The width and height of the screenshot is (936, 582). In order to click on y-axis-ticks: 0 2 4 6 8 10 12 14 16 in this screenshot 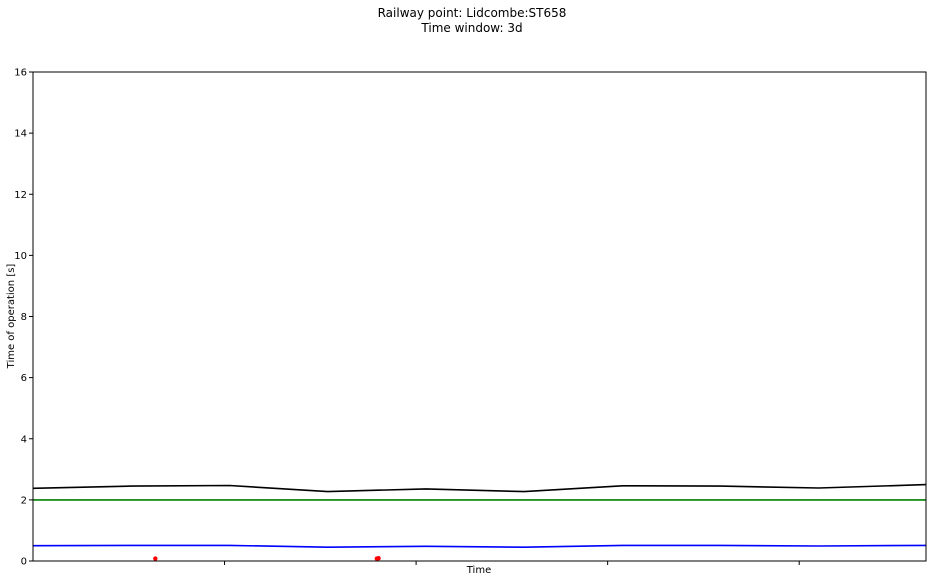, I will do `click(23, 318)`.